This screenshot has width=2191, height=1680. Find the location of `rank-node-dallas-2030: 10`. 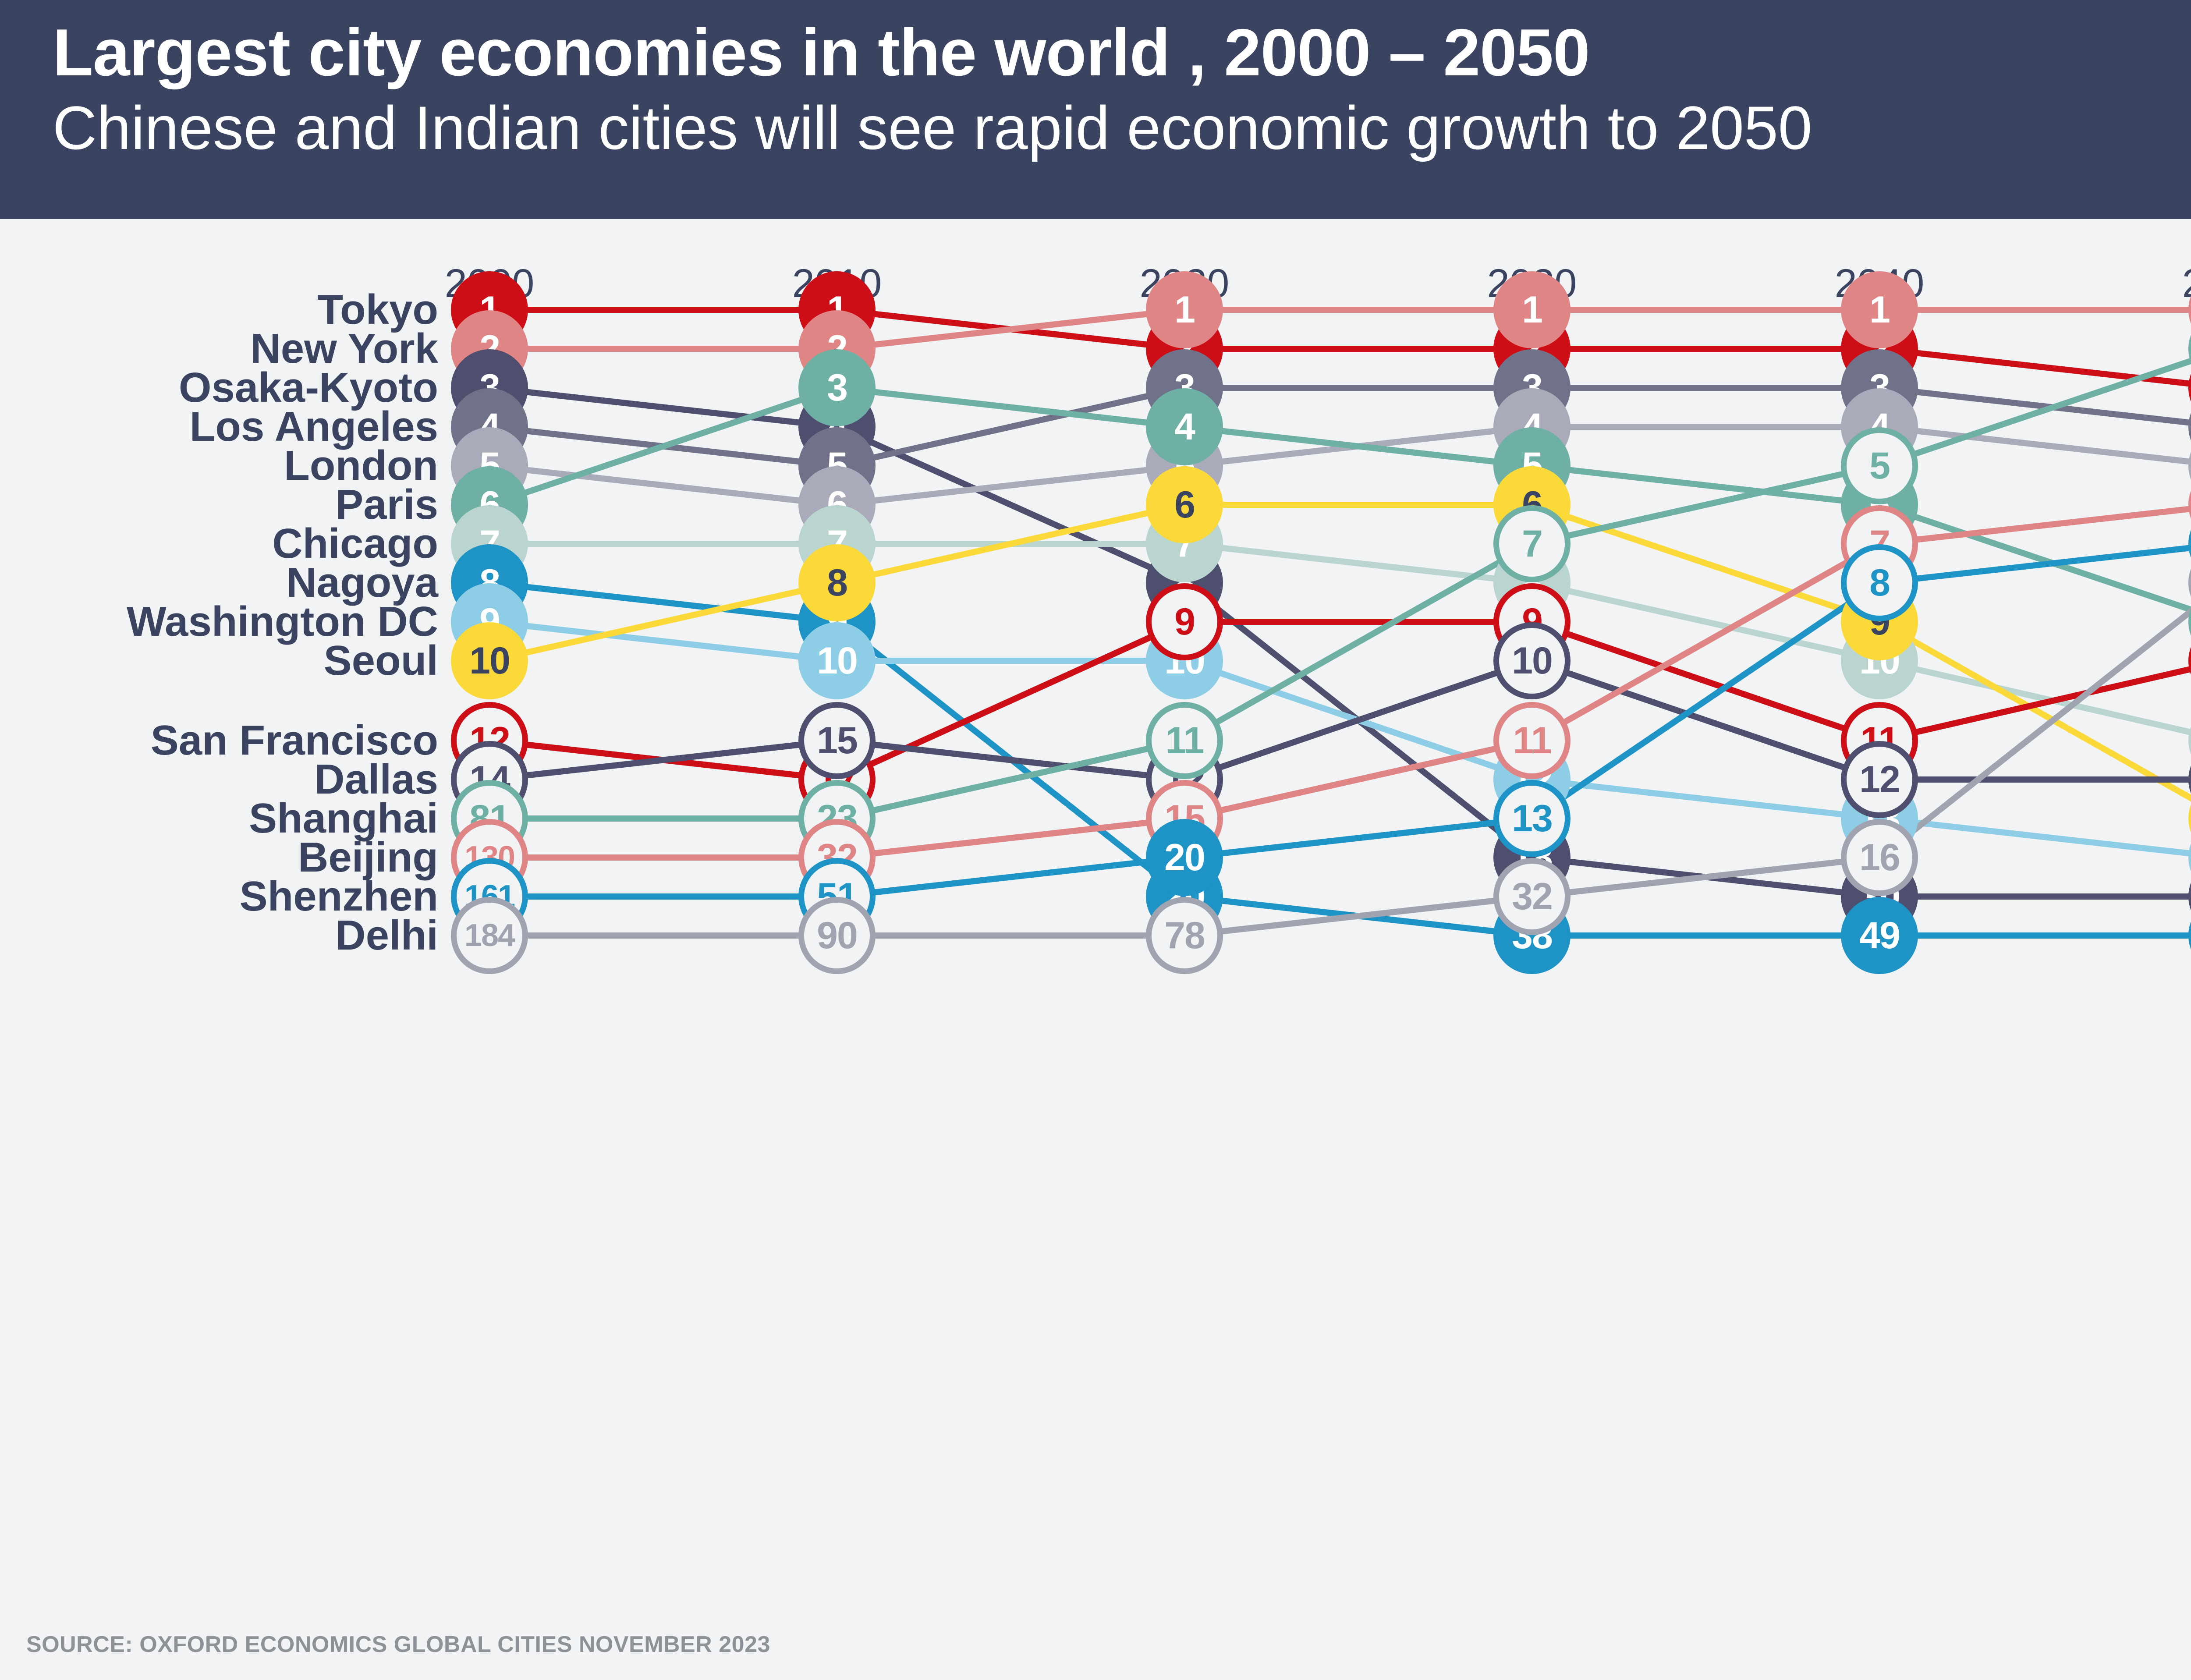

rank-node-dallas-2030: 10 is located at coordinates (1532, 660).